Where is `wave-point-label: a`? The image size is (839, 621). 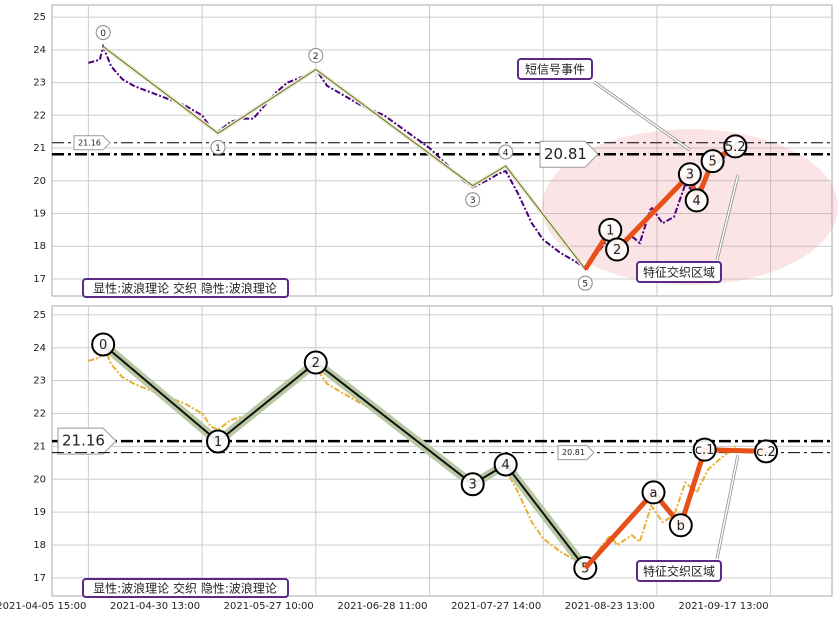
wave-point-label: a is located at coordinates (654, 493).